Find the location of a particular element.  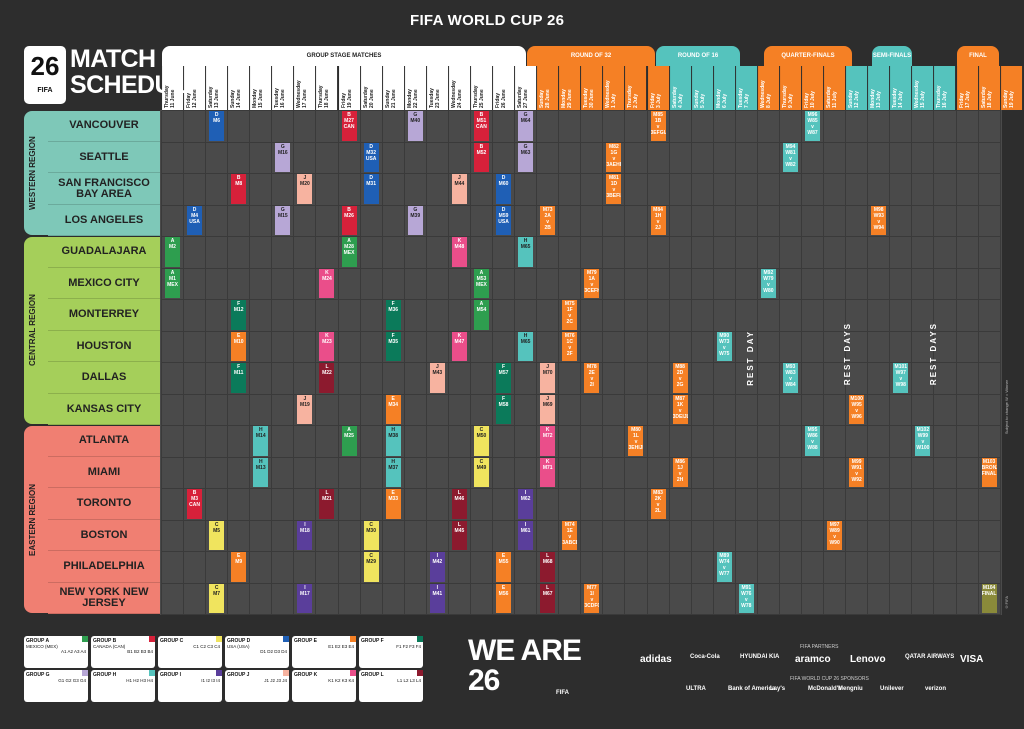

region-label-0: WESTERN REGION is located at coordinates (32, 173).